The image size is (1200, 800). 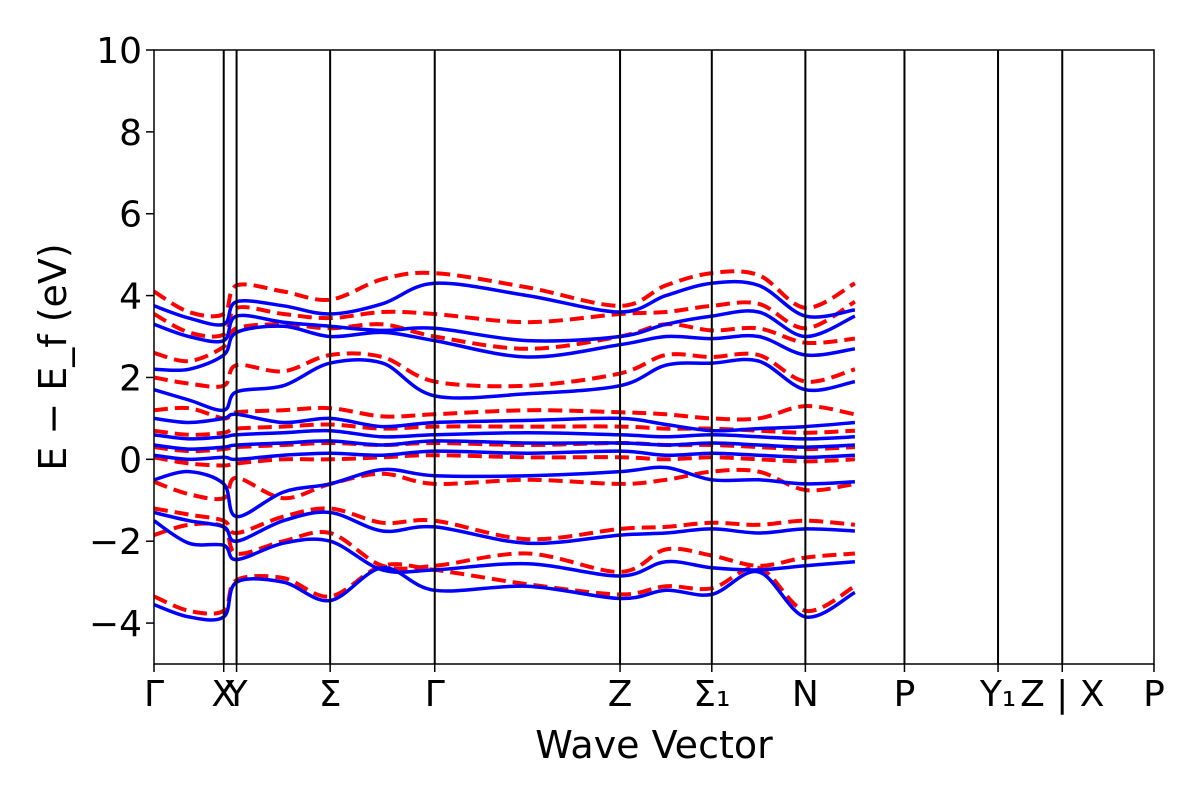 What do you see at coordinates (130, 297) in the screenshot?
I see `y-tick-label: 4` at bounding box center [130, 297].